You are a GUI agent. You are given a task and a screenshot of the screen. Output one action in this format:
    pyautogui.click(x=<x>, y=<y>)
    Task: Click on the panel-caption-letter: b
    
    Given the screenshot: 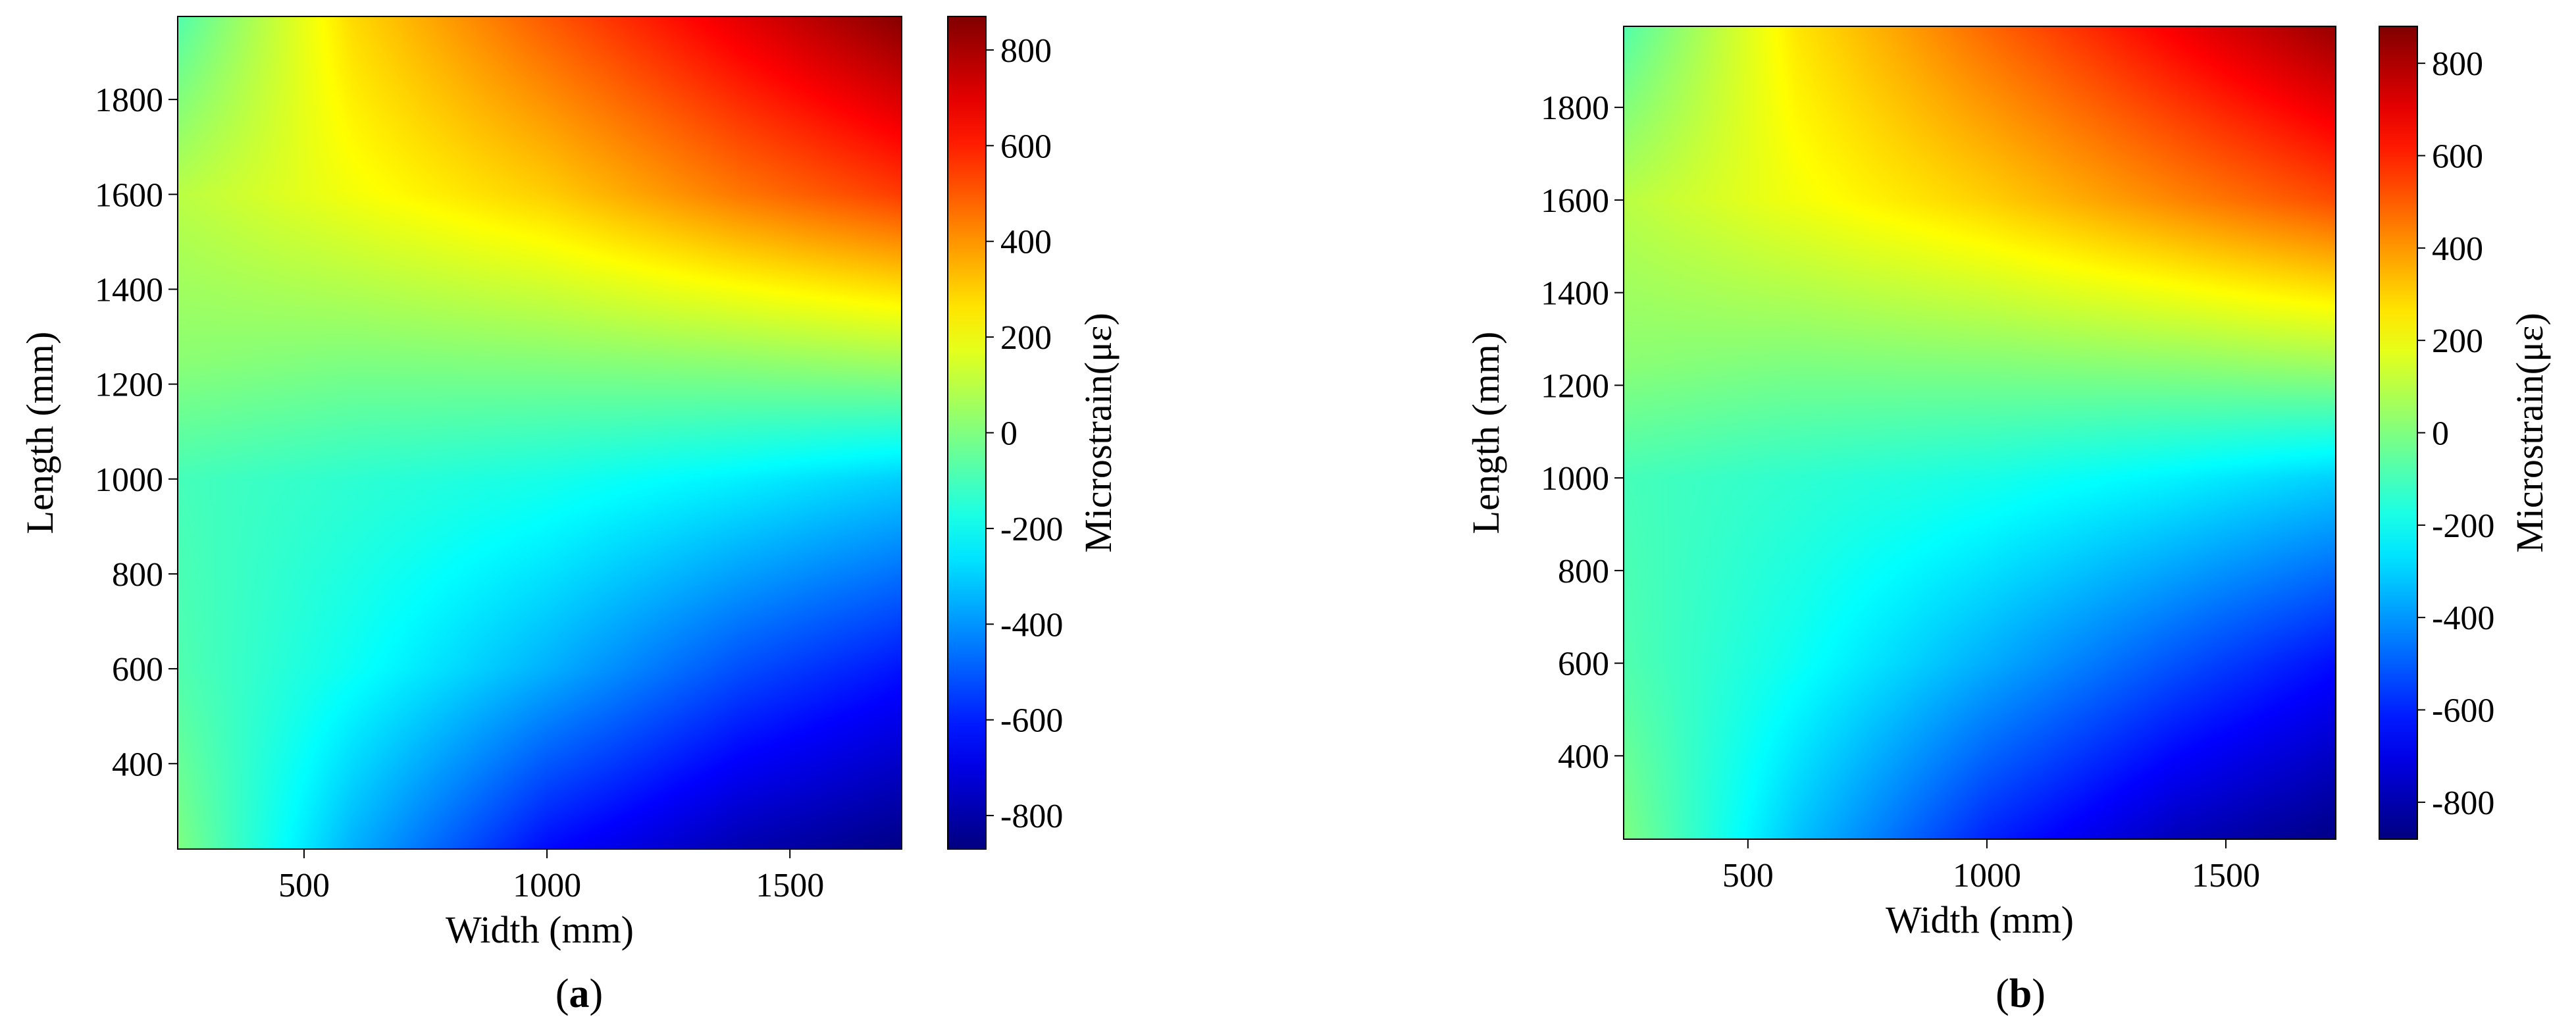 What is the action you would take?
    pyautogui.click(x=2020, y=993)
    